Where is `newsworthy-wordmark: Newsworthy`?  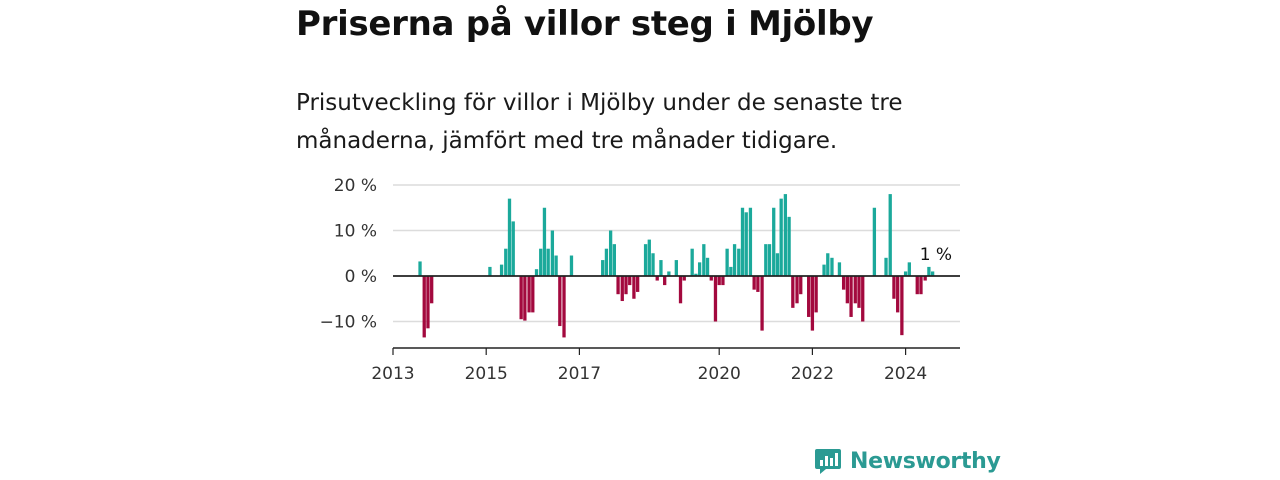 newsworthy-wordmark: Newsworthy is located at coordinates (925, 461).